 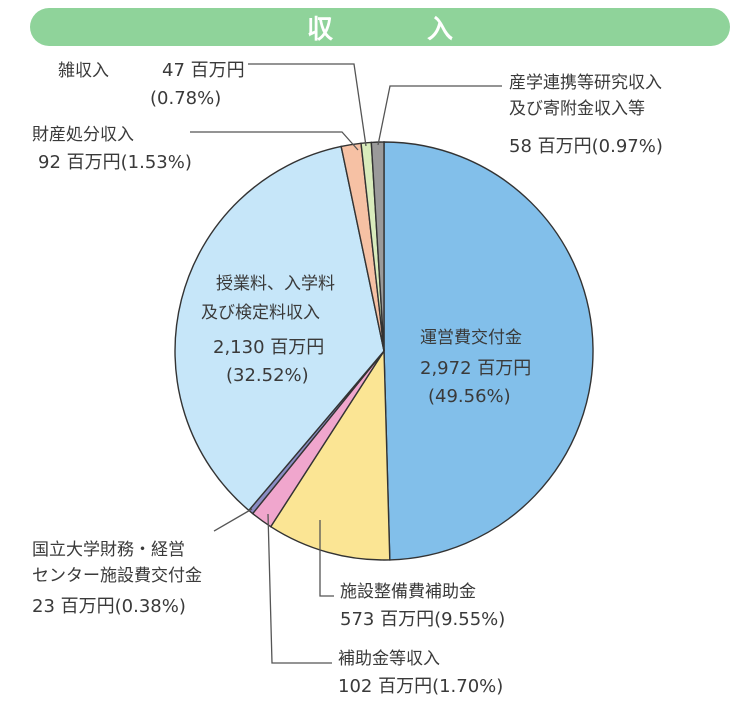 What do you see at coordinates (422, 619) in the screenshot?
I see `slice-value-2: 573 百万円(9.55%)` at bounding box center [422, 619].